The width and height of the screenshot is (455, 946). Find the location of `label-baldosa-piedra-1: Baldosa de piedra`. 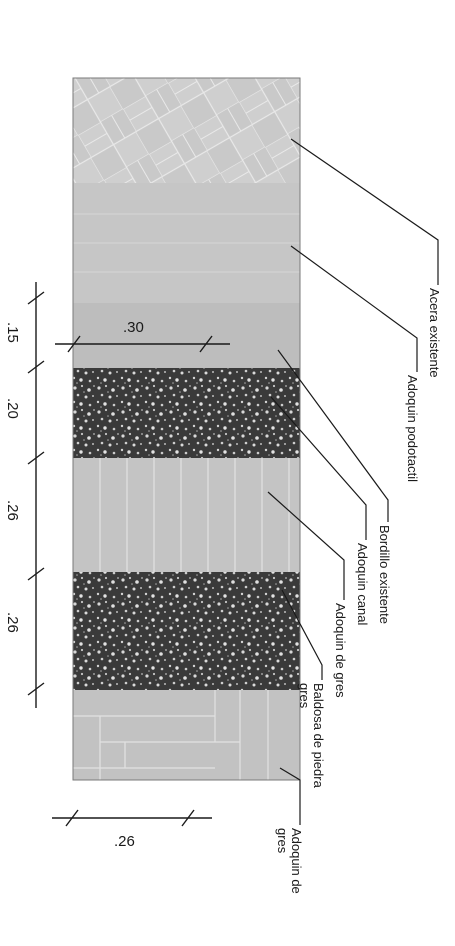

label-baldosa-piedra-1: Baldosa de piedra is located at coordinates (318, 736).